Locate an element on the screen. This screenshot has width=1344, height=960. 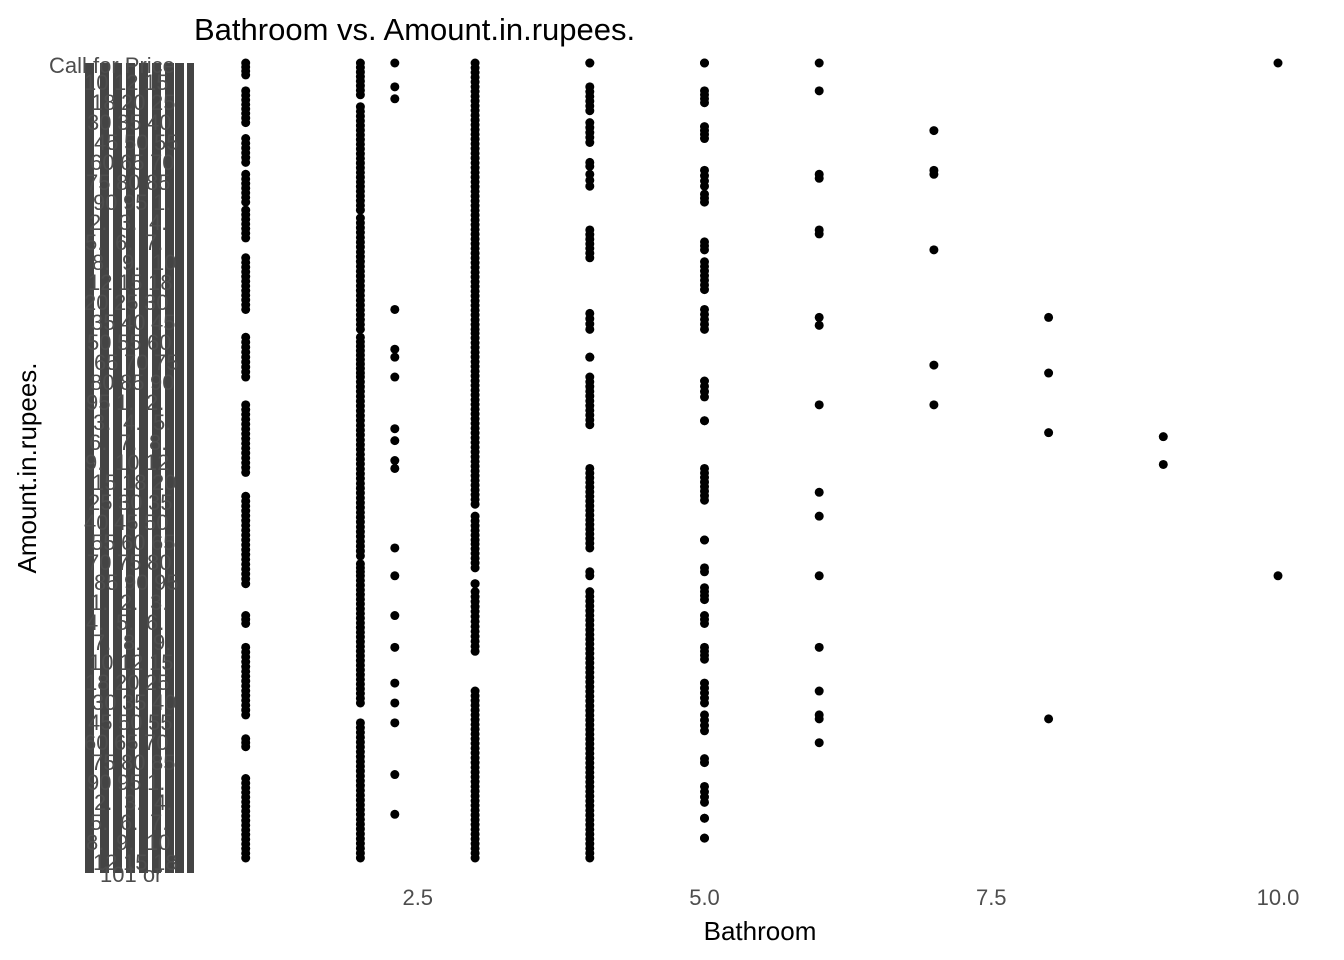
y-tick-label: 95 is located at coordinates (98, 402).